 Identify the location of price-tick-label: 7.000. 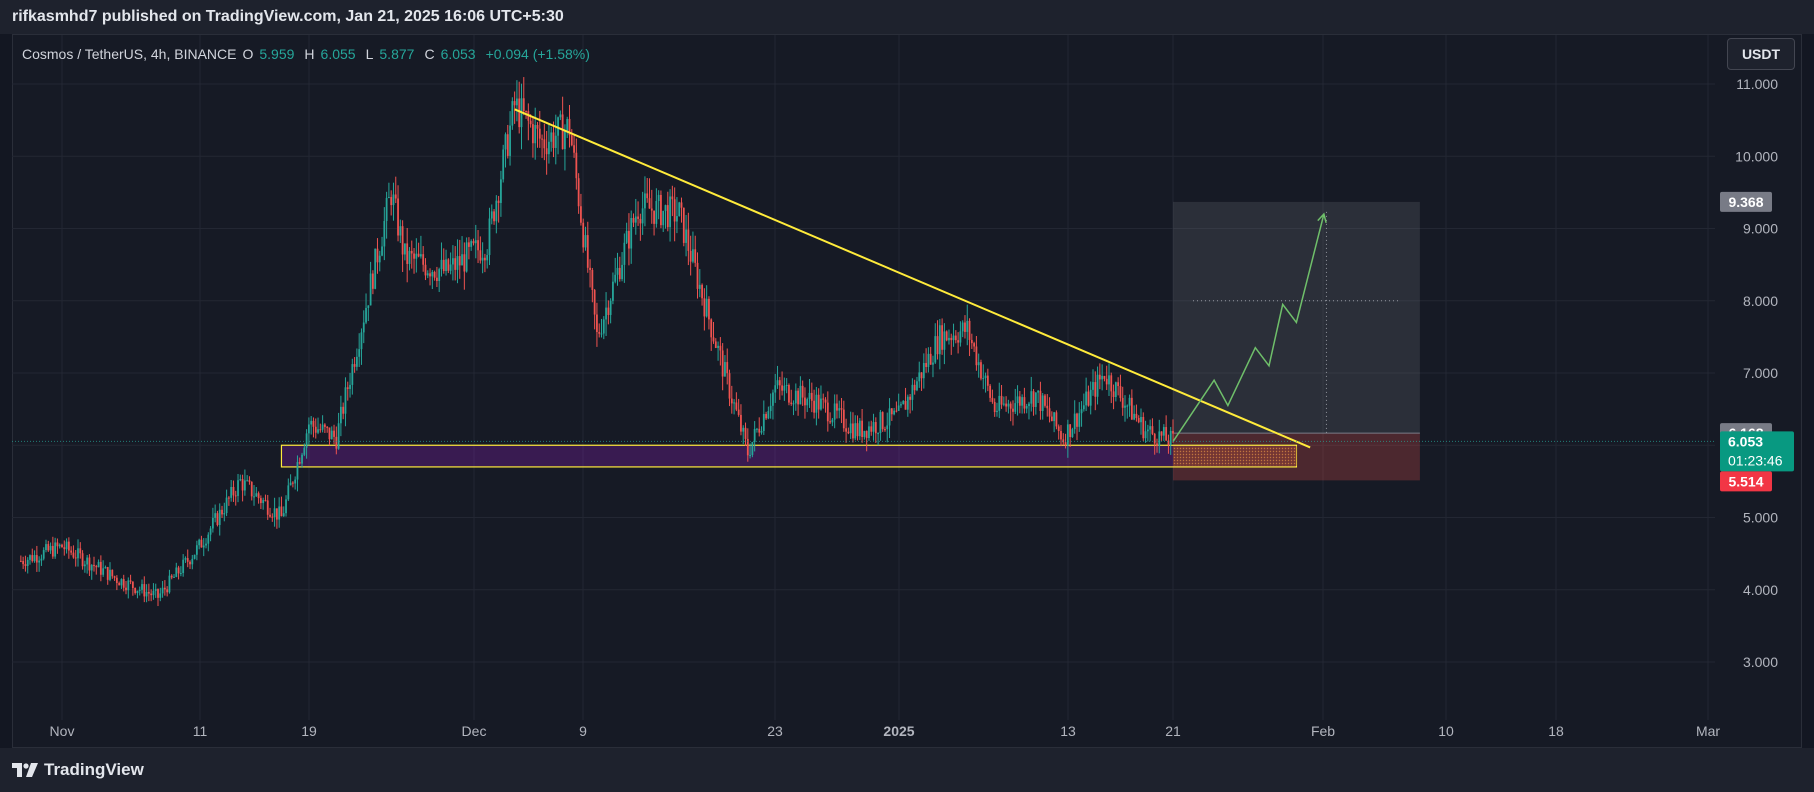
(1760, 373).